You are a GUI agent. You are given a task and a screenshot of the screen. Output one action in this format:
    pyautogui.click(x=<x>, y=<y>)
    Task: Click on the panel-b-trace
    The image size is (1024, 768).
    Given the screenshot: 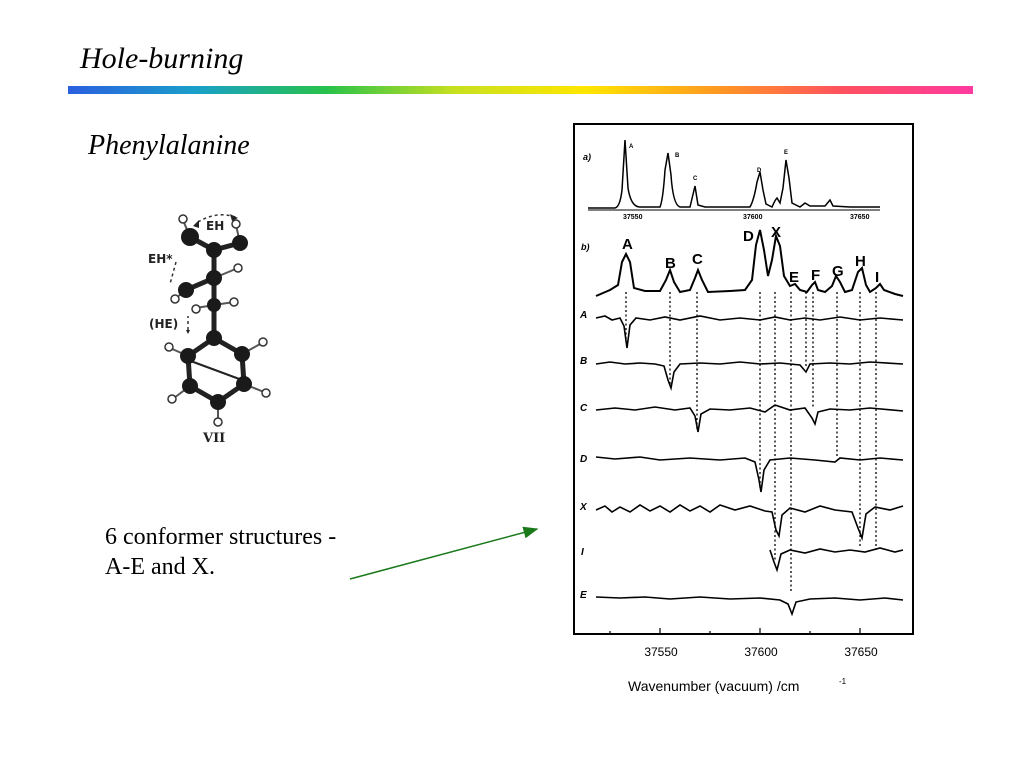 What is the action you would take?
    pyautogui.click(x=749, y=263)
    